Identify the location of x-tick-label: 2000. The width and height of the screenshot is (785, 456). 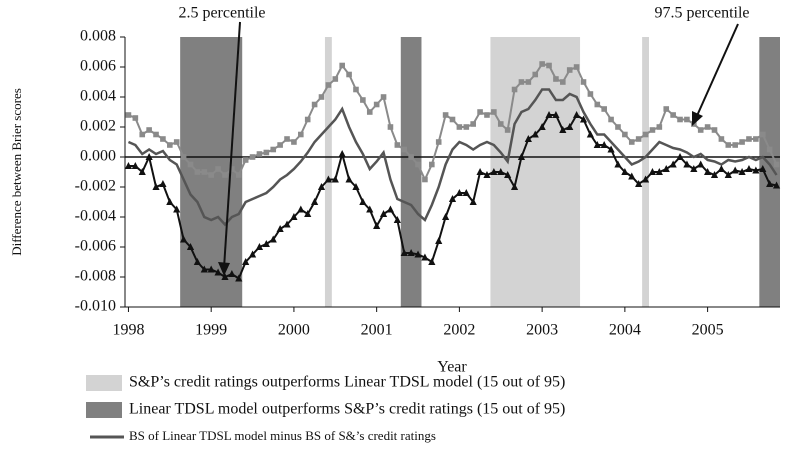
(294, 330).